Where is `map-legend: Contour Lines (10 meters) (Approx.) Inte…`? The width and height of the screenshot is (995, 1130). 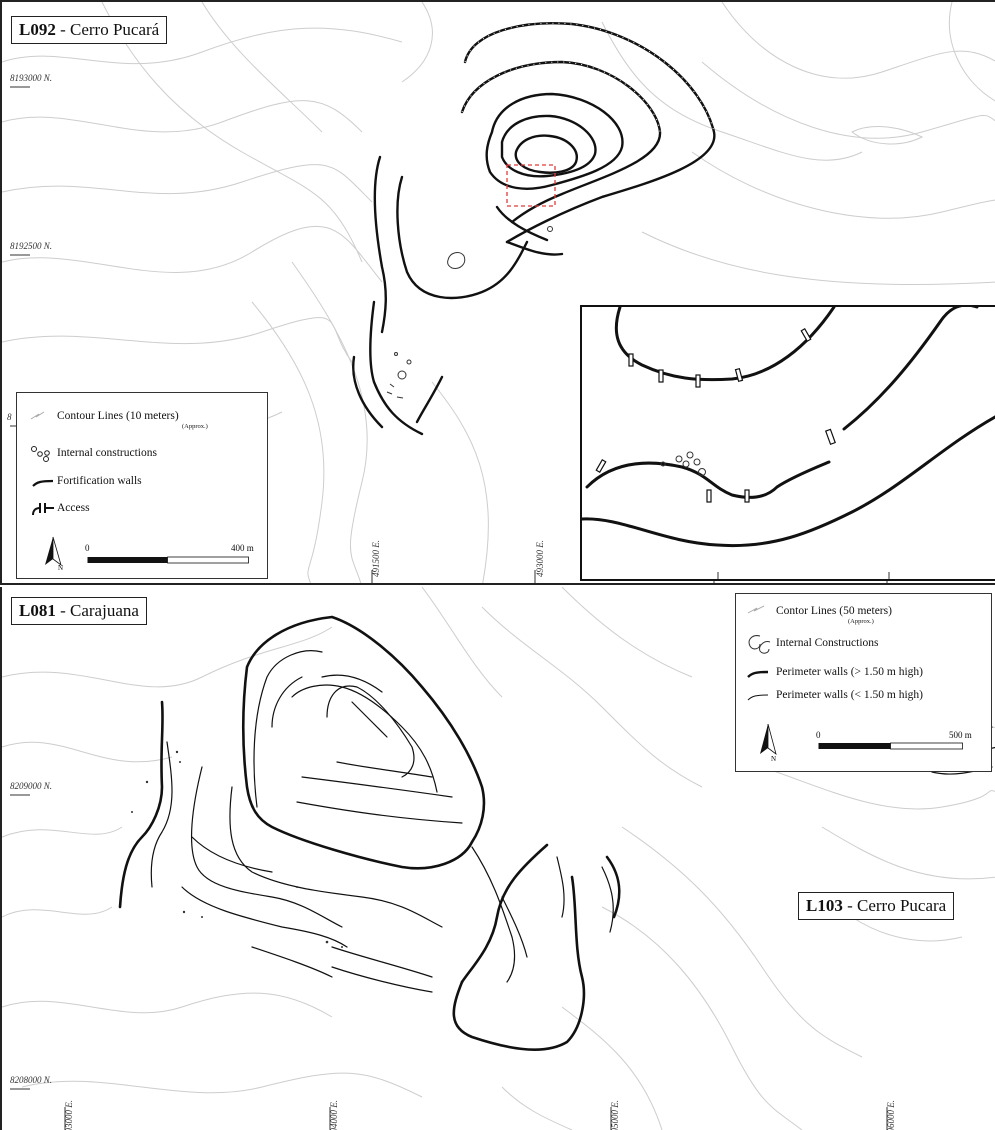
map-legend: Contour Lines (10 meters) (Approx.) Inte… is located at coordinates (142, 485).